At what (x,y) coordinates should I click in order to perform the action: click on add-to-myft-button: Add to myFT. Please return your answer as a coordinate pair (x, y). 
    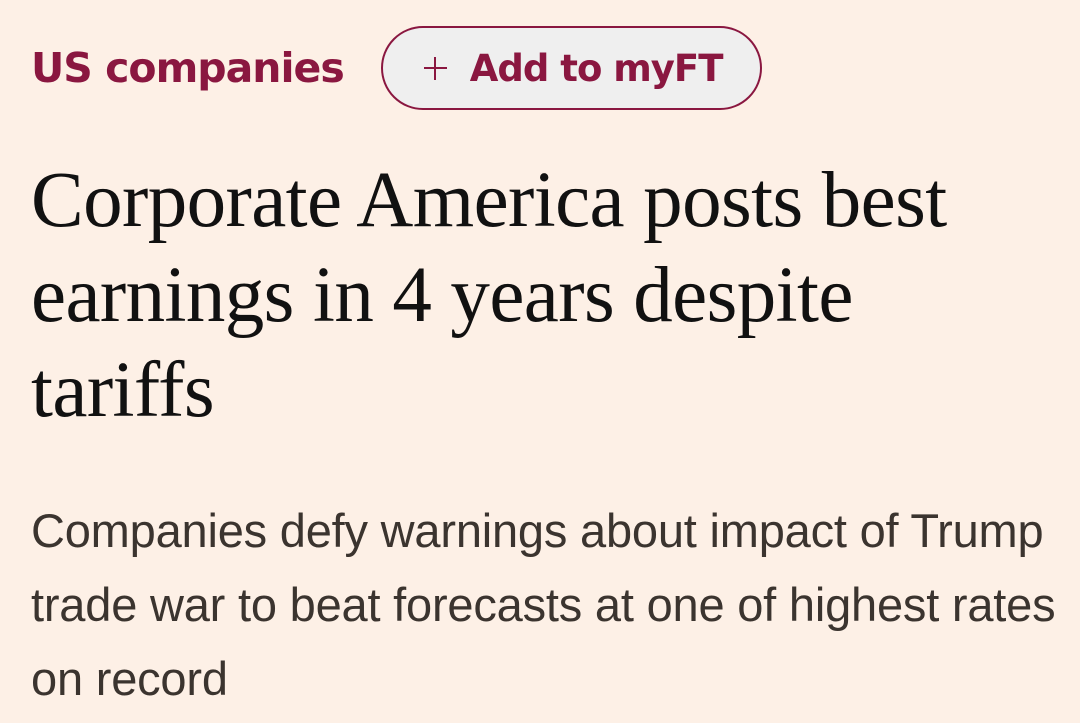
    Looking at the image, I should click on (571, 68).